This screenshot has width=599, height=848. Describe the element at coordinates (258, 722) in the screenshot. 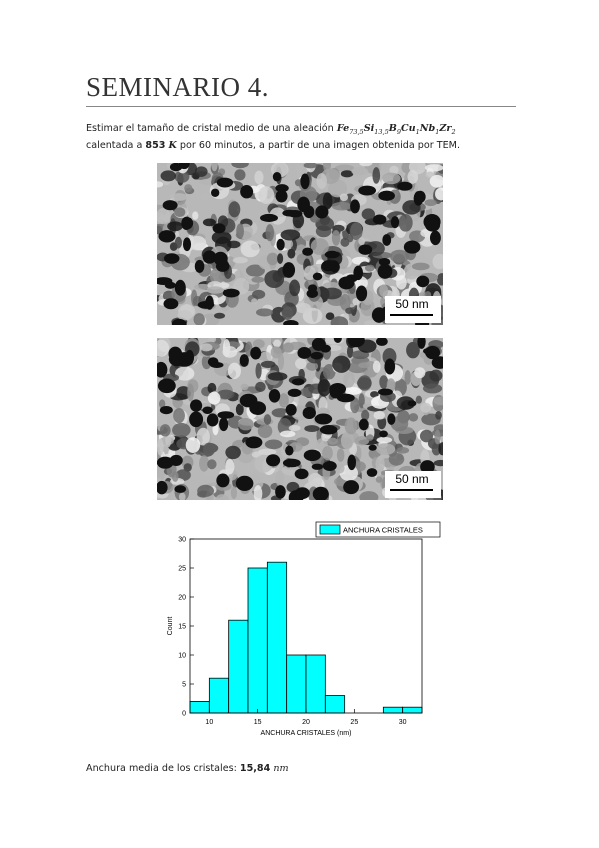

I see `x-tick-label: 15` at that location.